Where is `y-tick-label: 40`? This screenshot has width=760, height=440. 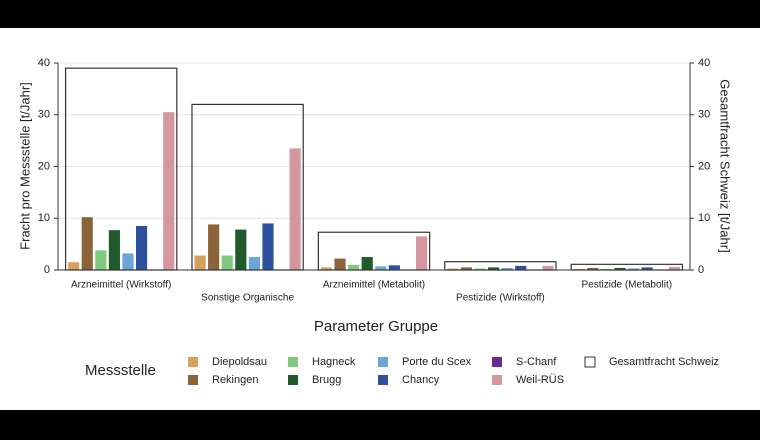
y-tick-label: 40 is located at coordinates (44, 63).